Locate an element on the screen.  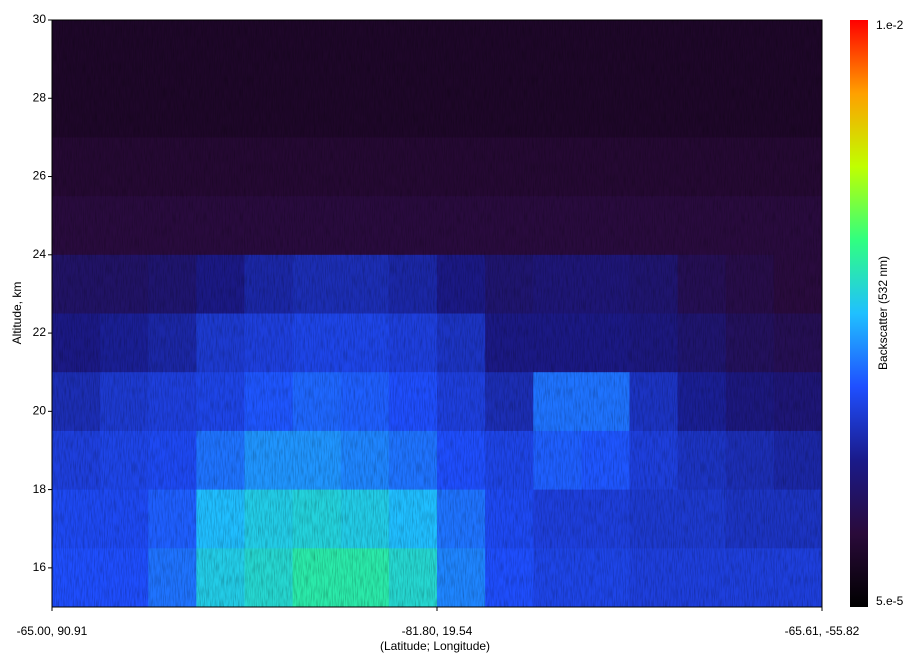
y-tick-label: 22 is located at coordinates (40, 332).